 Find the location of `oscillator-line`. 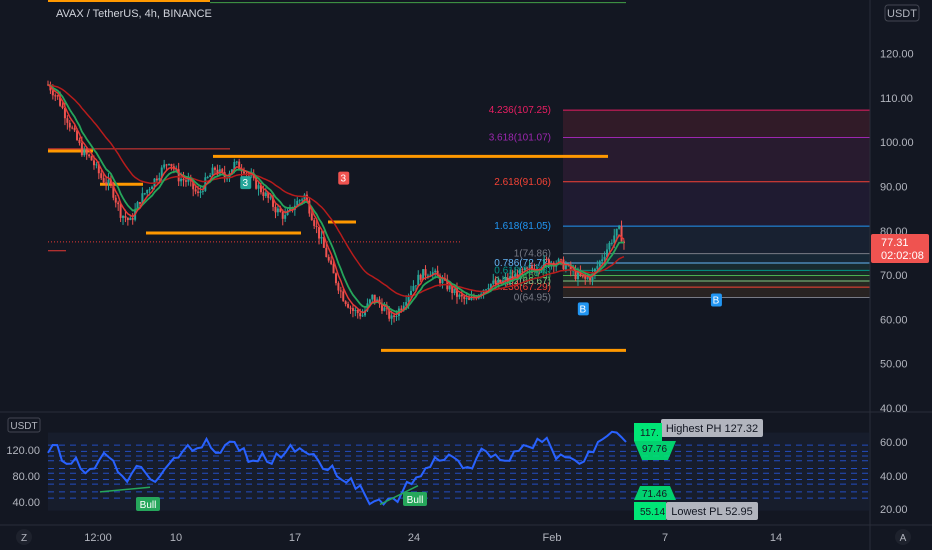

oscillator-line is located at coordinates (337, 468).